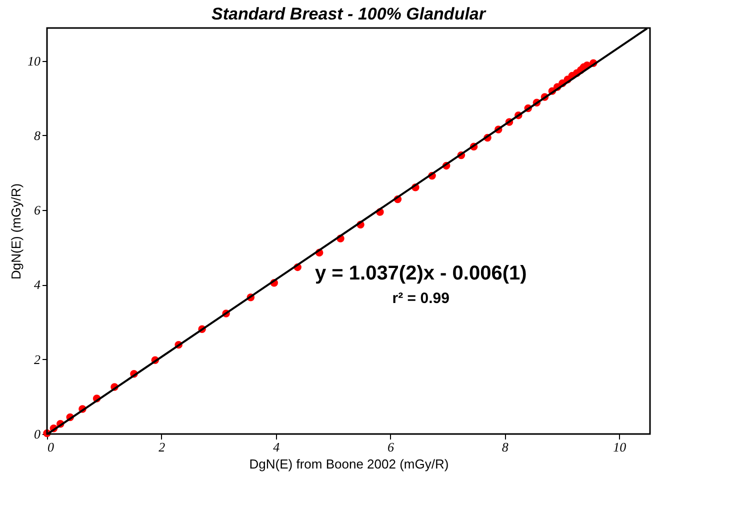 This screenshot has height=512, width=747. What do you see at coordinates (391, 447) in the screenshot?
I see `x-tick-label: 6` at bounding box center [391, 447].